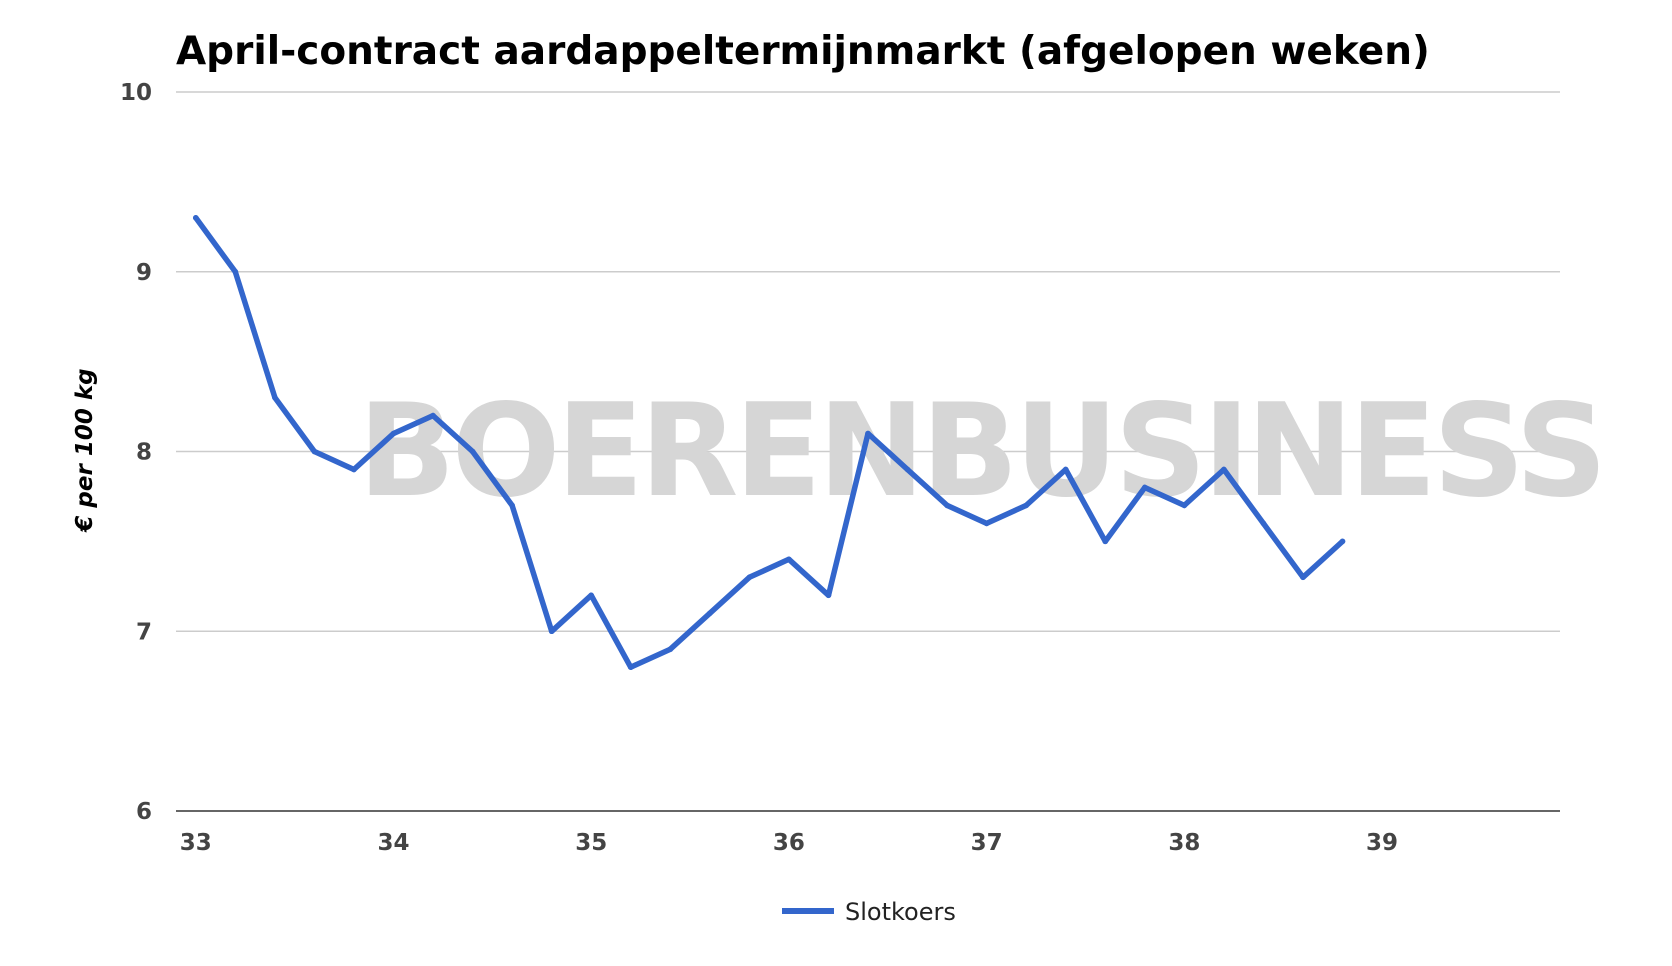 The height and width of the screenshot is (966, 1672). What do you see at coordinates (85, 450) in the screenshot?
I see `y-axis-label: € per 100 kg` at bounding box center [85, 450].